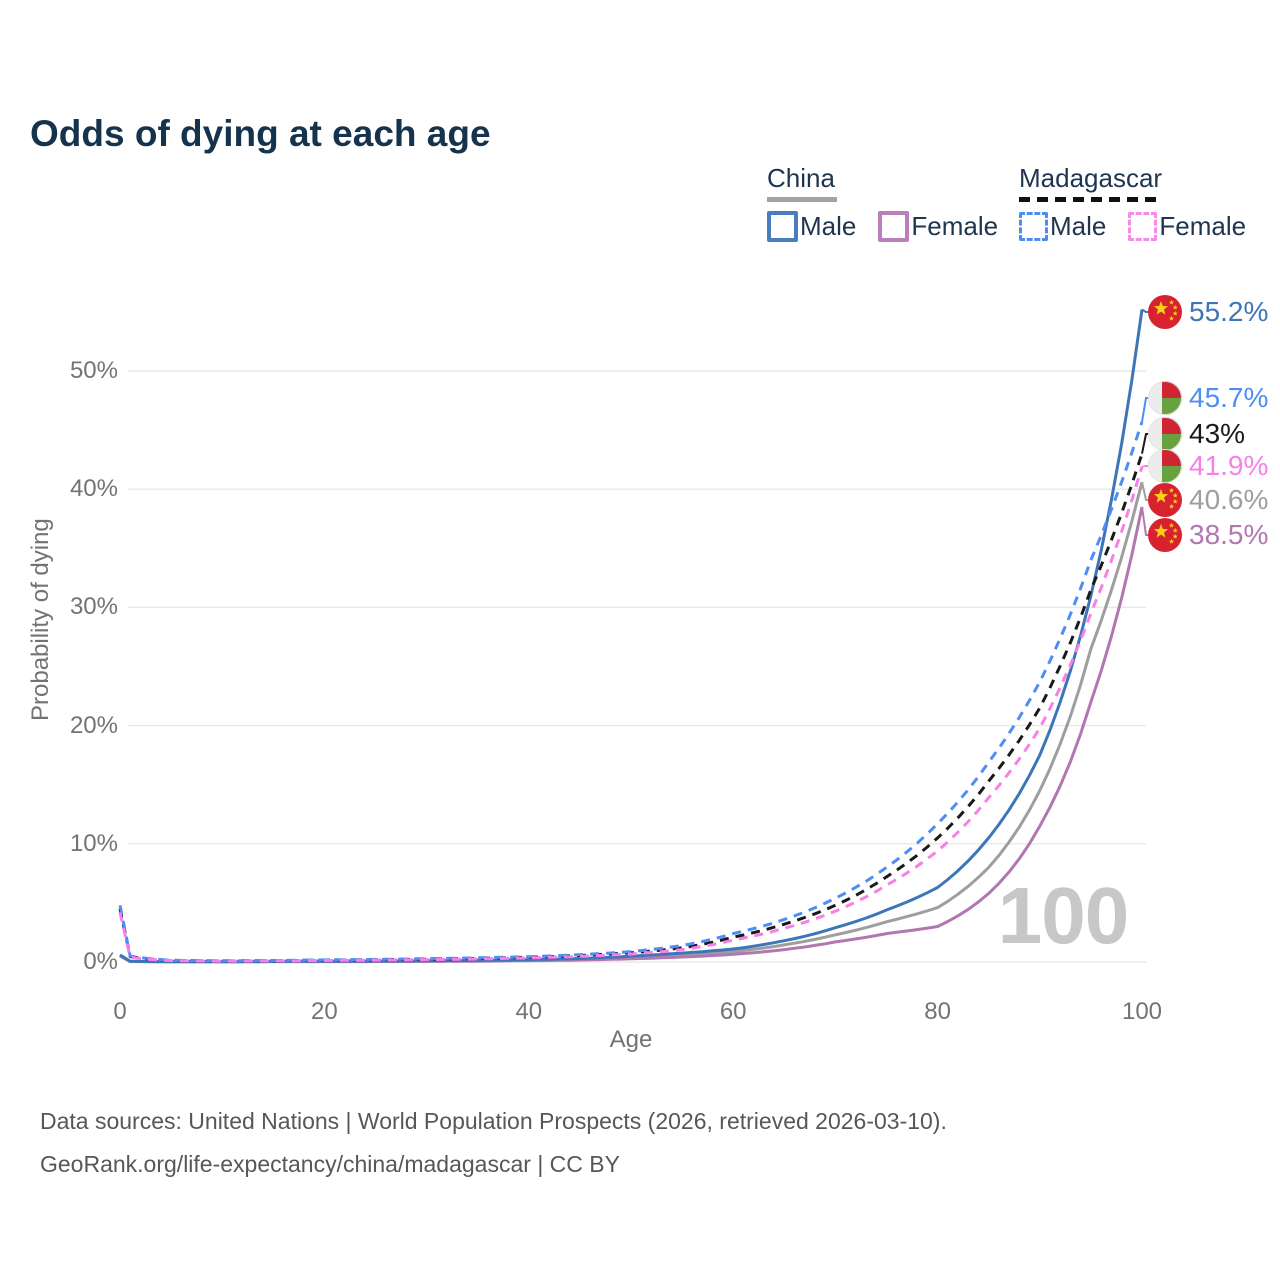  Describe the element at coordinates (1143, 226) in the screenshot. I see `legend-madagascar-female-swatch` at that location.